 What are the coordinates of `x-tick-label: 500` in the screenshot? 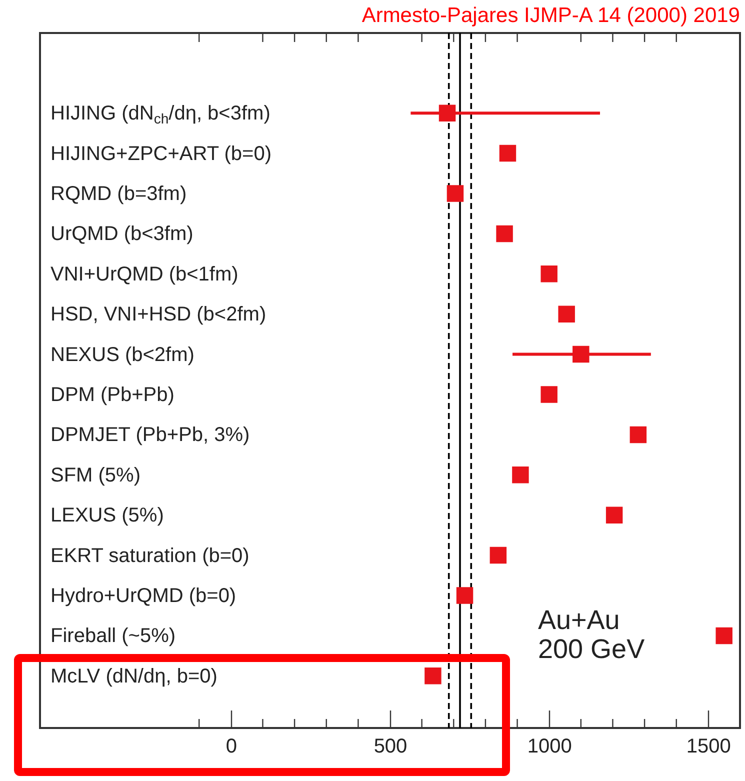 It's located at (391, 747).